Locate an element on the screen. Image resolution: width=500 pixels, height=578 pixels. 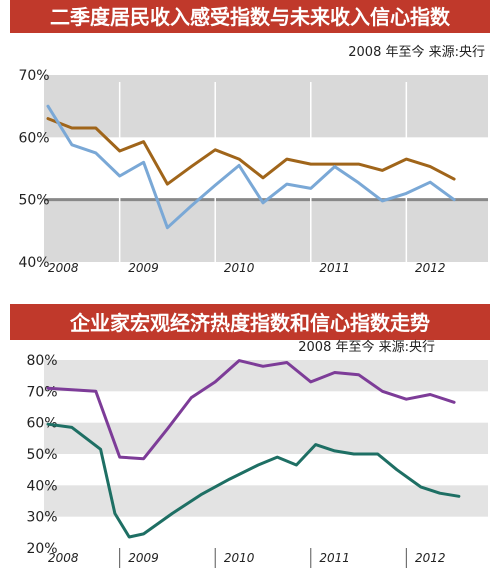
chart-1-x-axis: 2008 2009 2010 2011 2012 is located at coordinates (246, 268).